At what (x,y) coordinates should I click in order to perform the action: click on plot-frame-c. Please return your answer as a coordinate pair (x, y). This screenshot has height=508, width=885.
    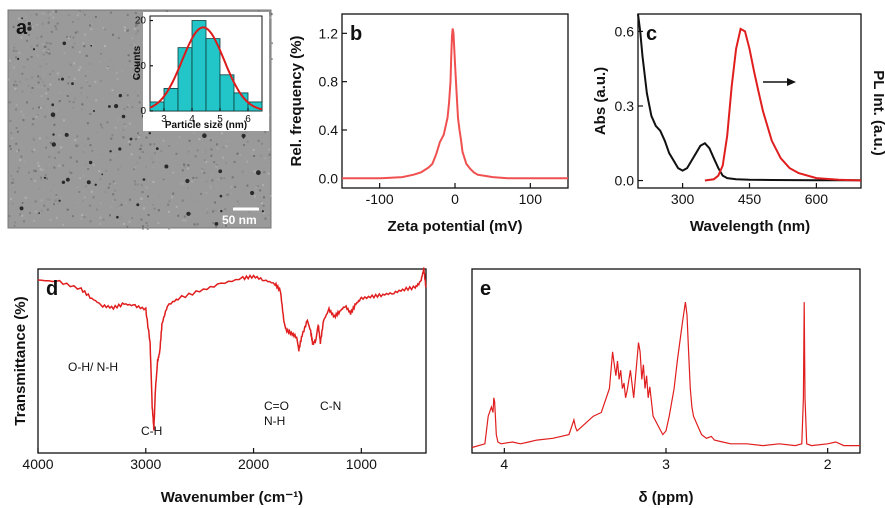
    Looking at the image, I should click on (749, 101).